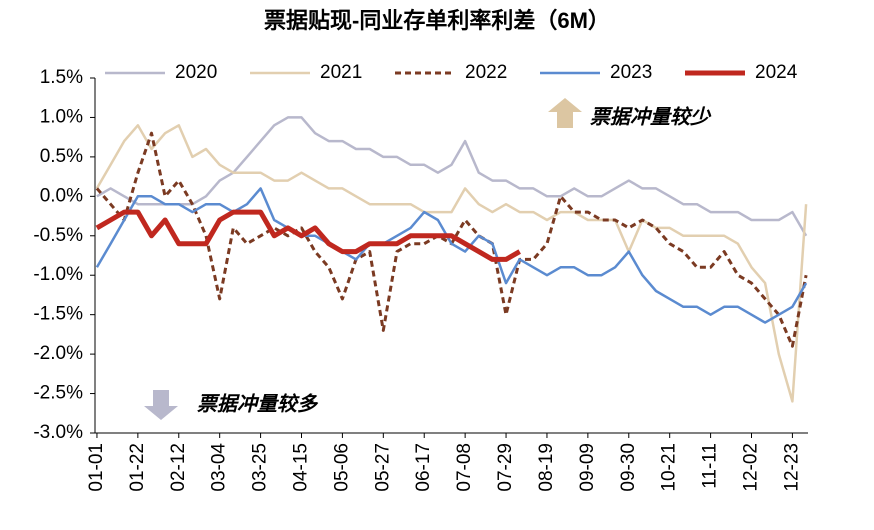 The width and height of the screenshot is (874, 530). Describe the element at coordinates (565, 113) in the screenshot. I see `up-arrow` at that location.